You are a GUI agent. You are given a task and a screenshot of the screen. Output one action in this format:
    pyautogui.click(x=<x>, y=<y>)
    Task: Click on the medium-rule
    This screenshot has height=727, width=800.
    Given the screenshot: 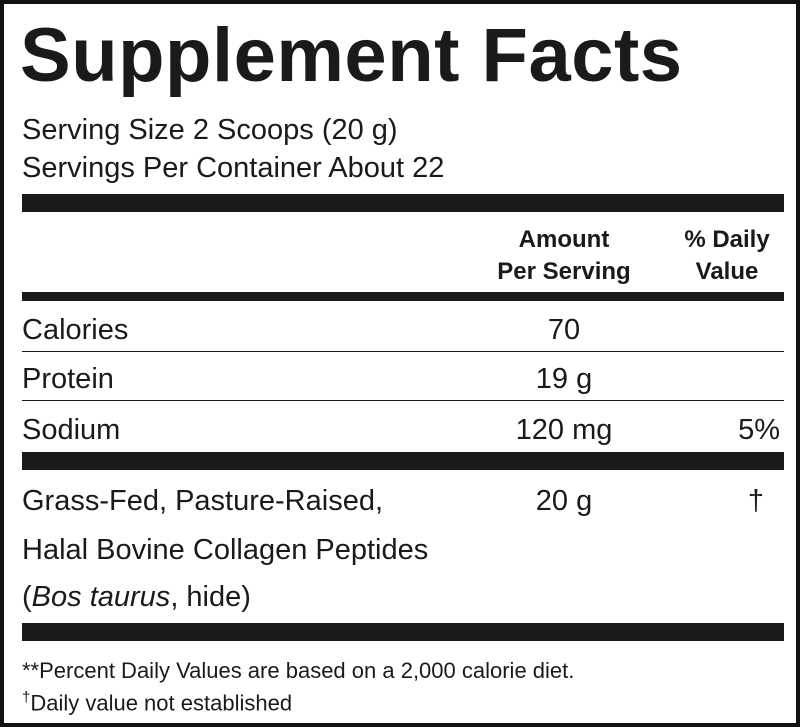 What is the action you would take?
    pyautogui.click(x=403, y=296)
    